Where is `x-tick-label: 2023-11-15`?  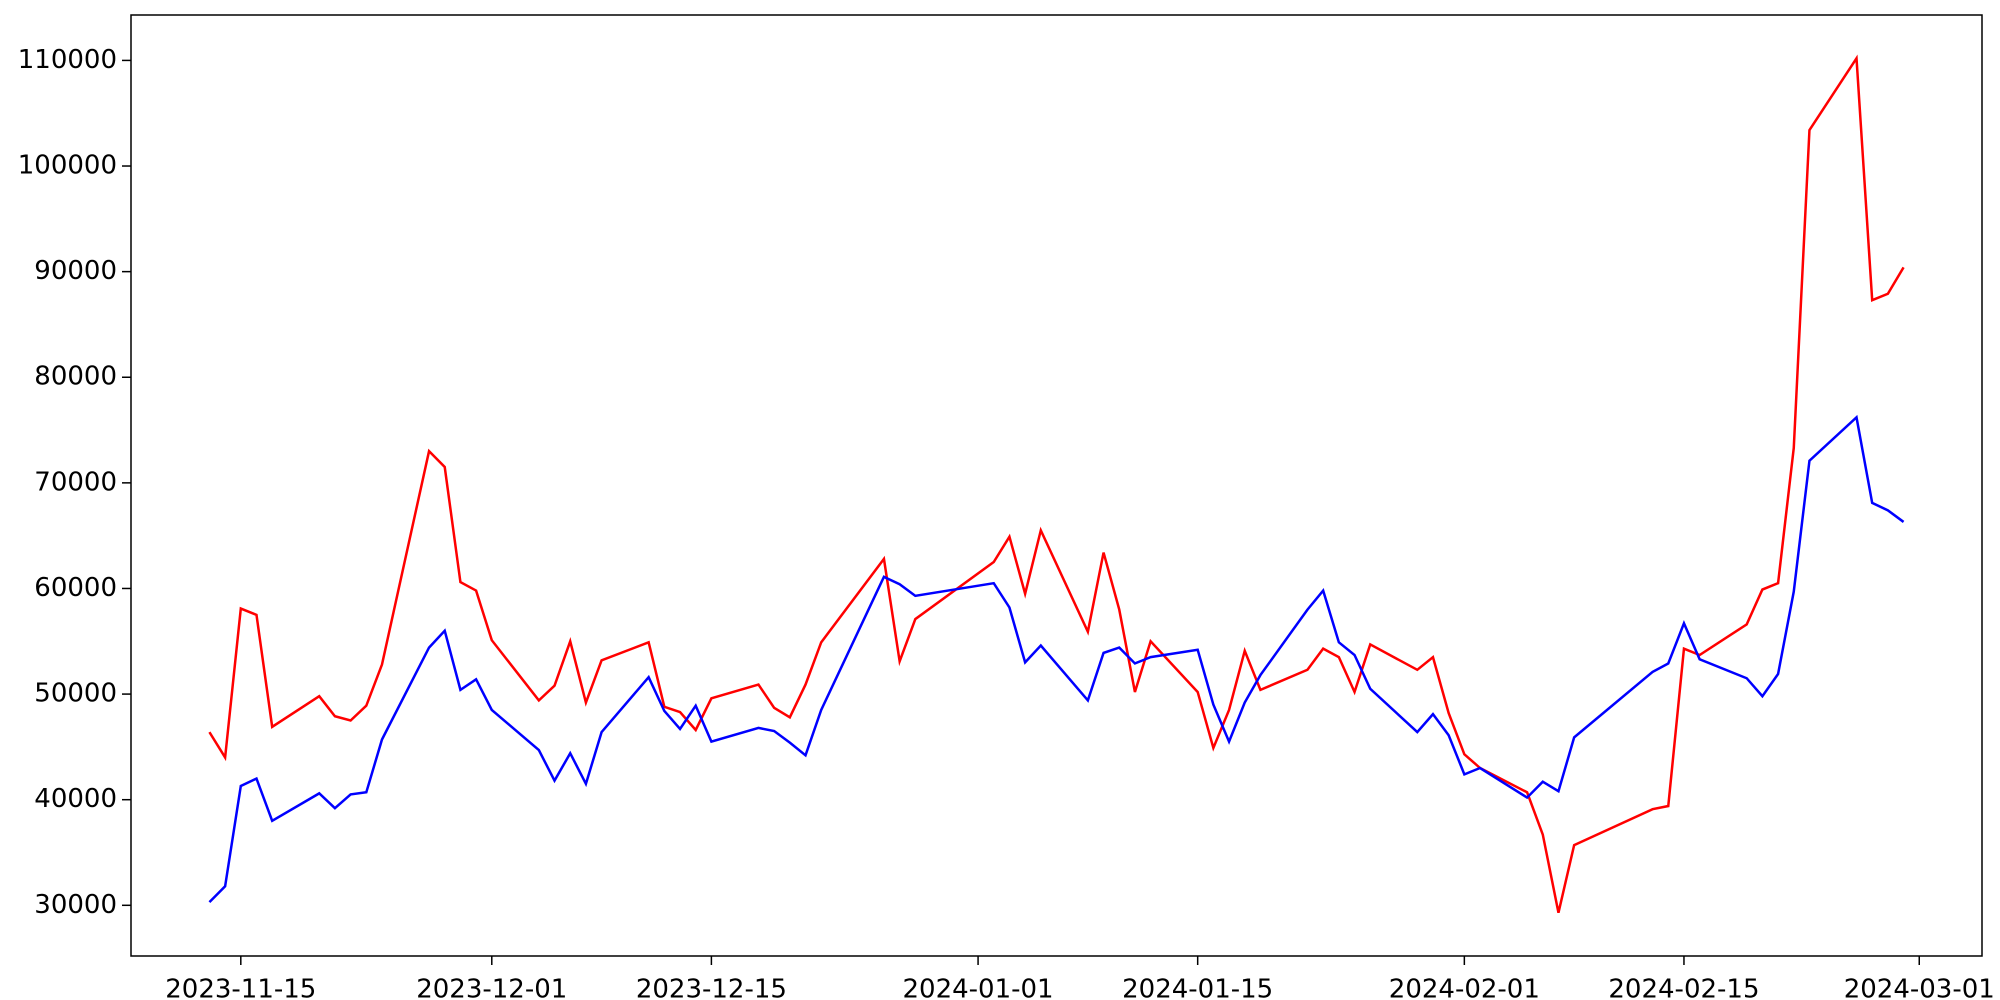 x-tick-label: 2023-11-15 is located at coordinates (240, 987).